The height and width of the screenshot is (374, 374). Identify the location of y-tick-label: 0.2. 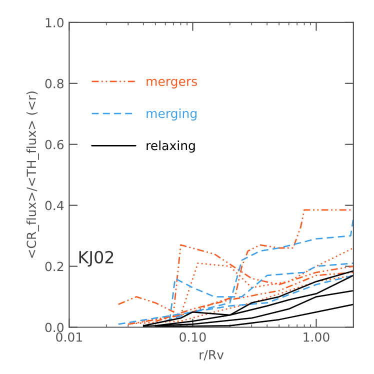
(54, 267).